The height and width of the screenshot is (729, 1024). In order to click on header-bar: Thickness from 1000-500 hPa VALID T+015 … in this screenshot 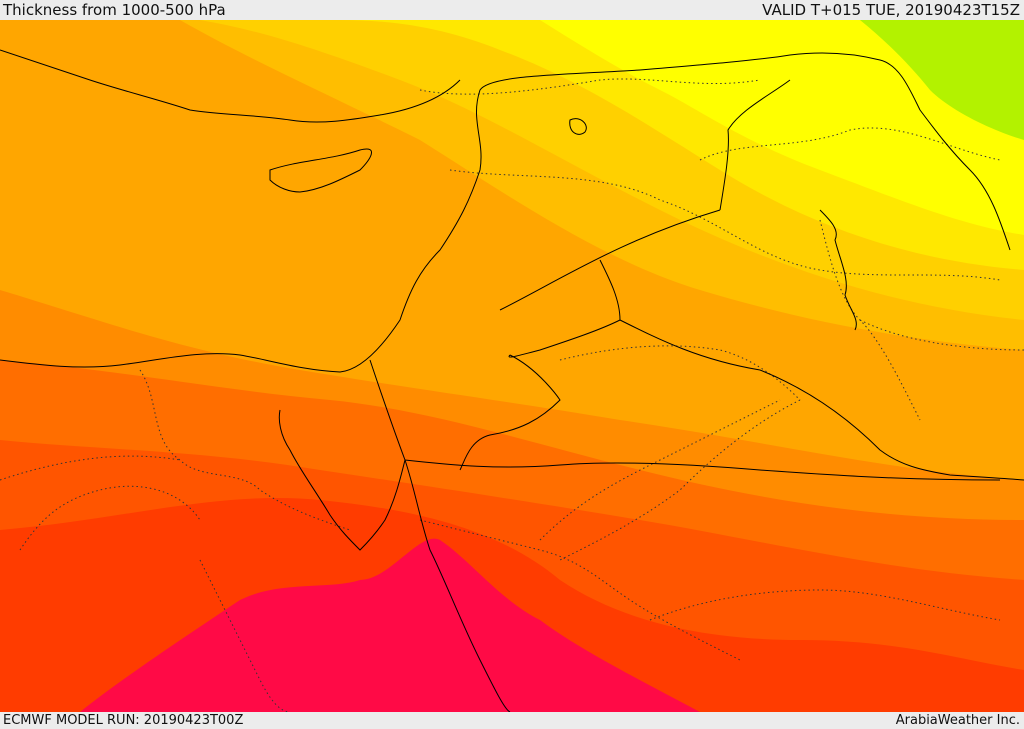, I will do `click(512, 10)`.